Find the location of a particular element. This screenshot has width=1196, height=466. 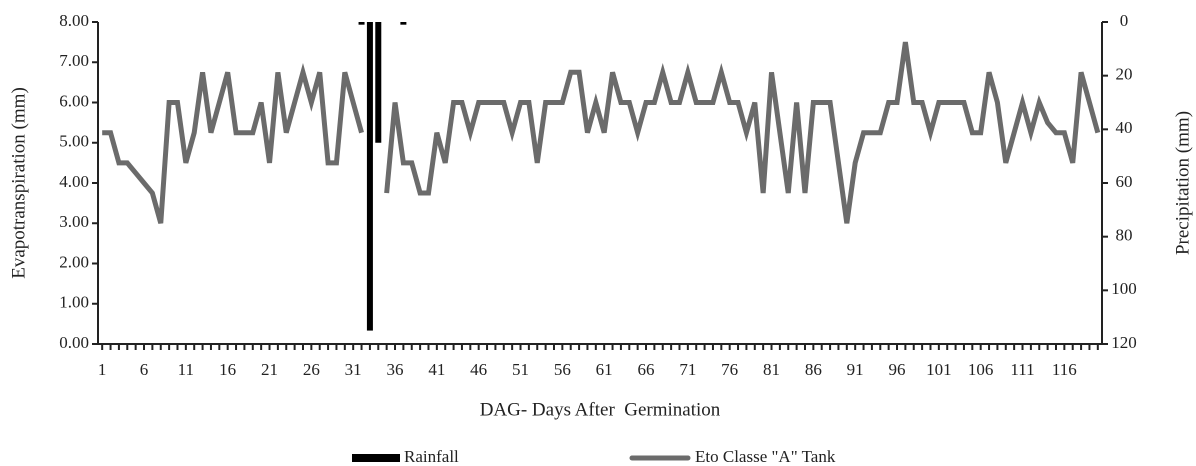

x-tick-label: 6 is located at coordinates (144, 369).